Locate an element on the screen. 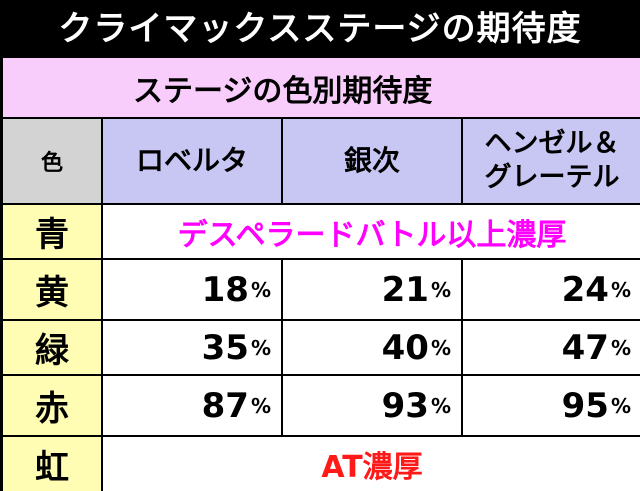 This screenshot has width=640, height=491. header-hansel-gretel: ヘンゼル＆ グレーテル is located at coordinates (551, 161).